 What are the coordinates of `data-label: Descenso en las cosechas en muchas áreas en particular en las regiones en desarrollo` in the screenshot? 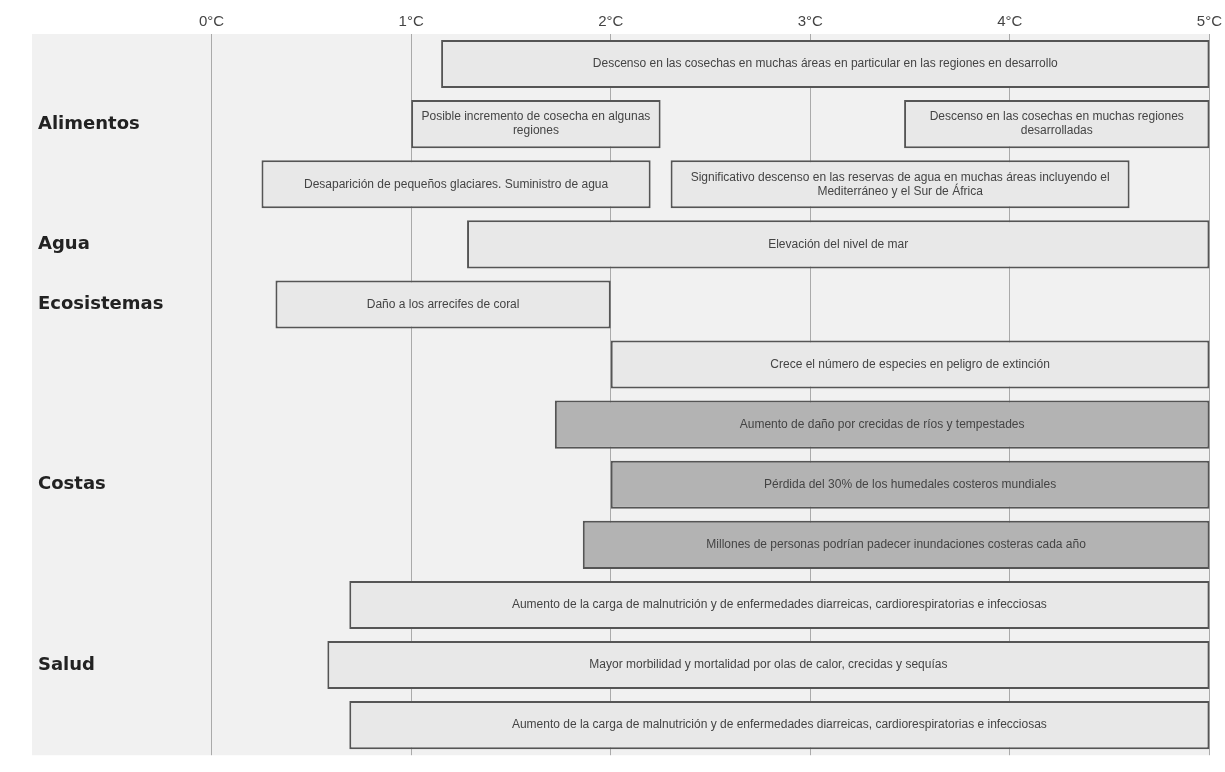 It's located at (825, 63).